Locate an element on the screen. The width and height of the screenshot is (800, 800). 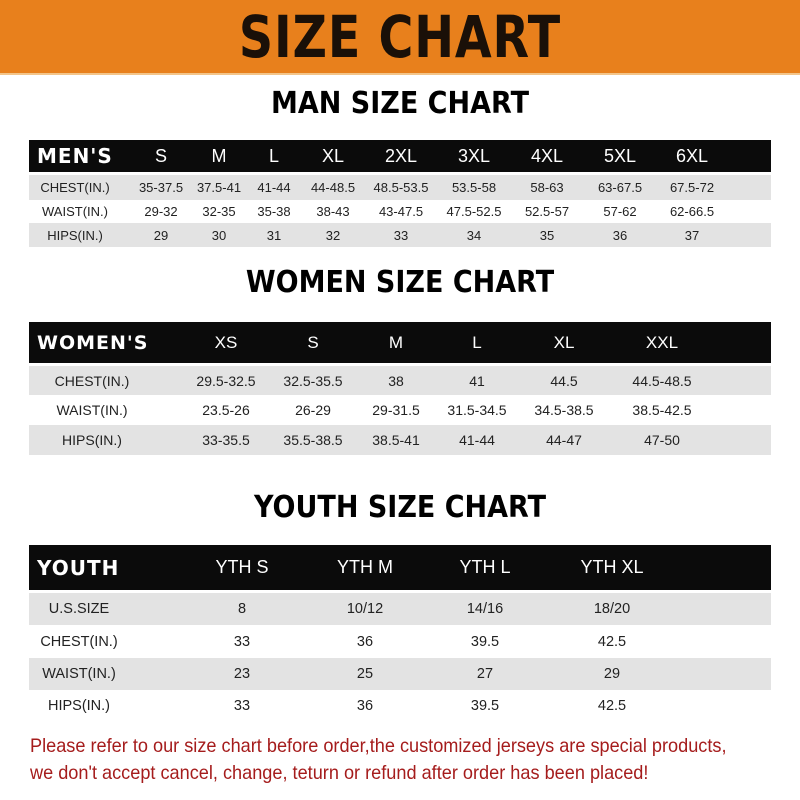
measurement-value: 39.5 is located at coordinates (485, 706).